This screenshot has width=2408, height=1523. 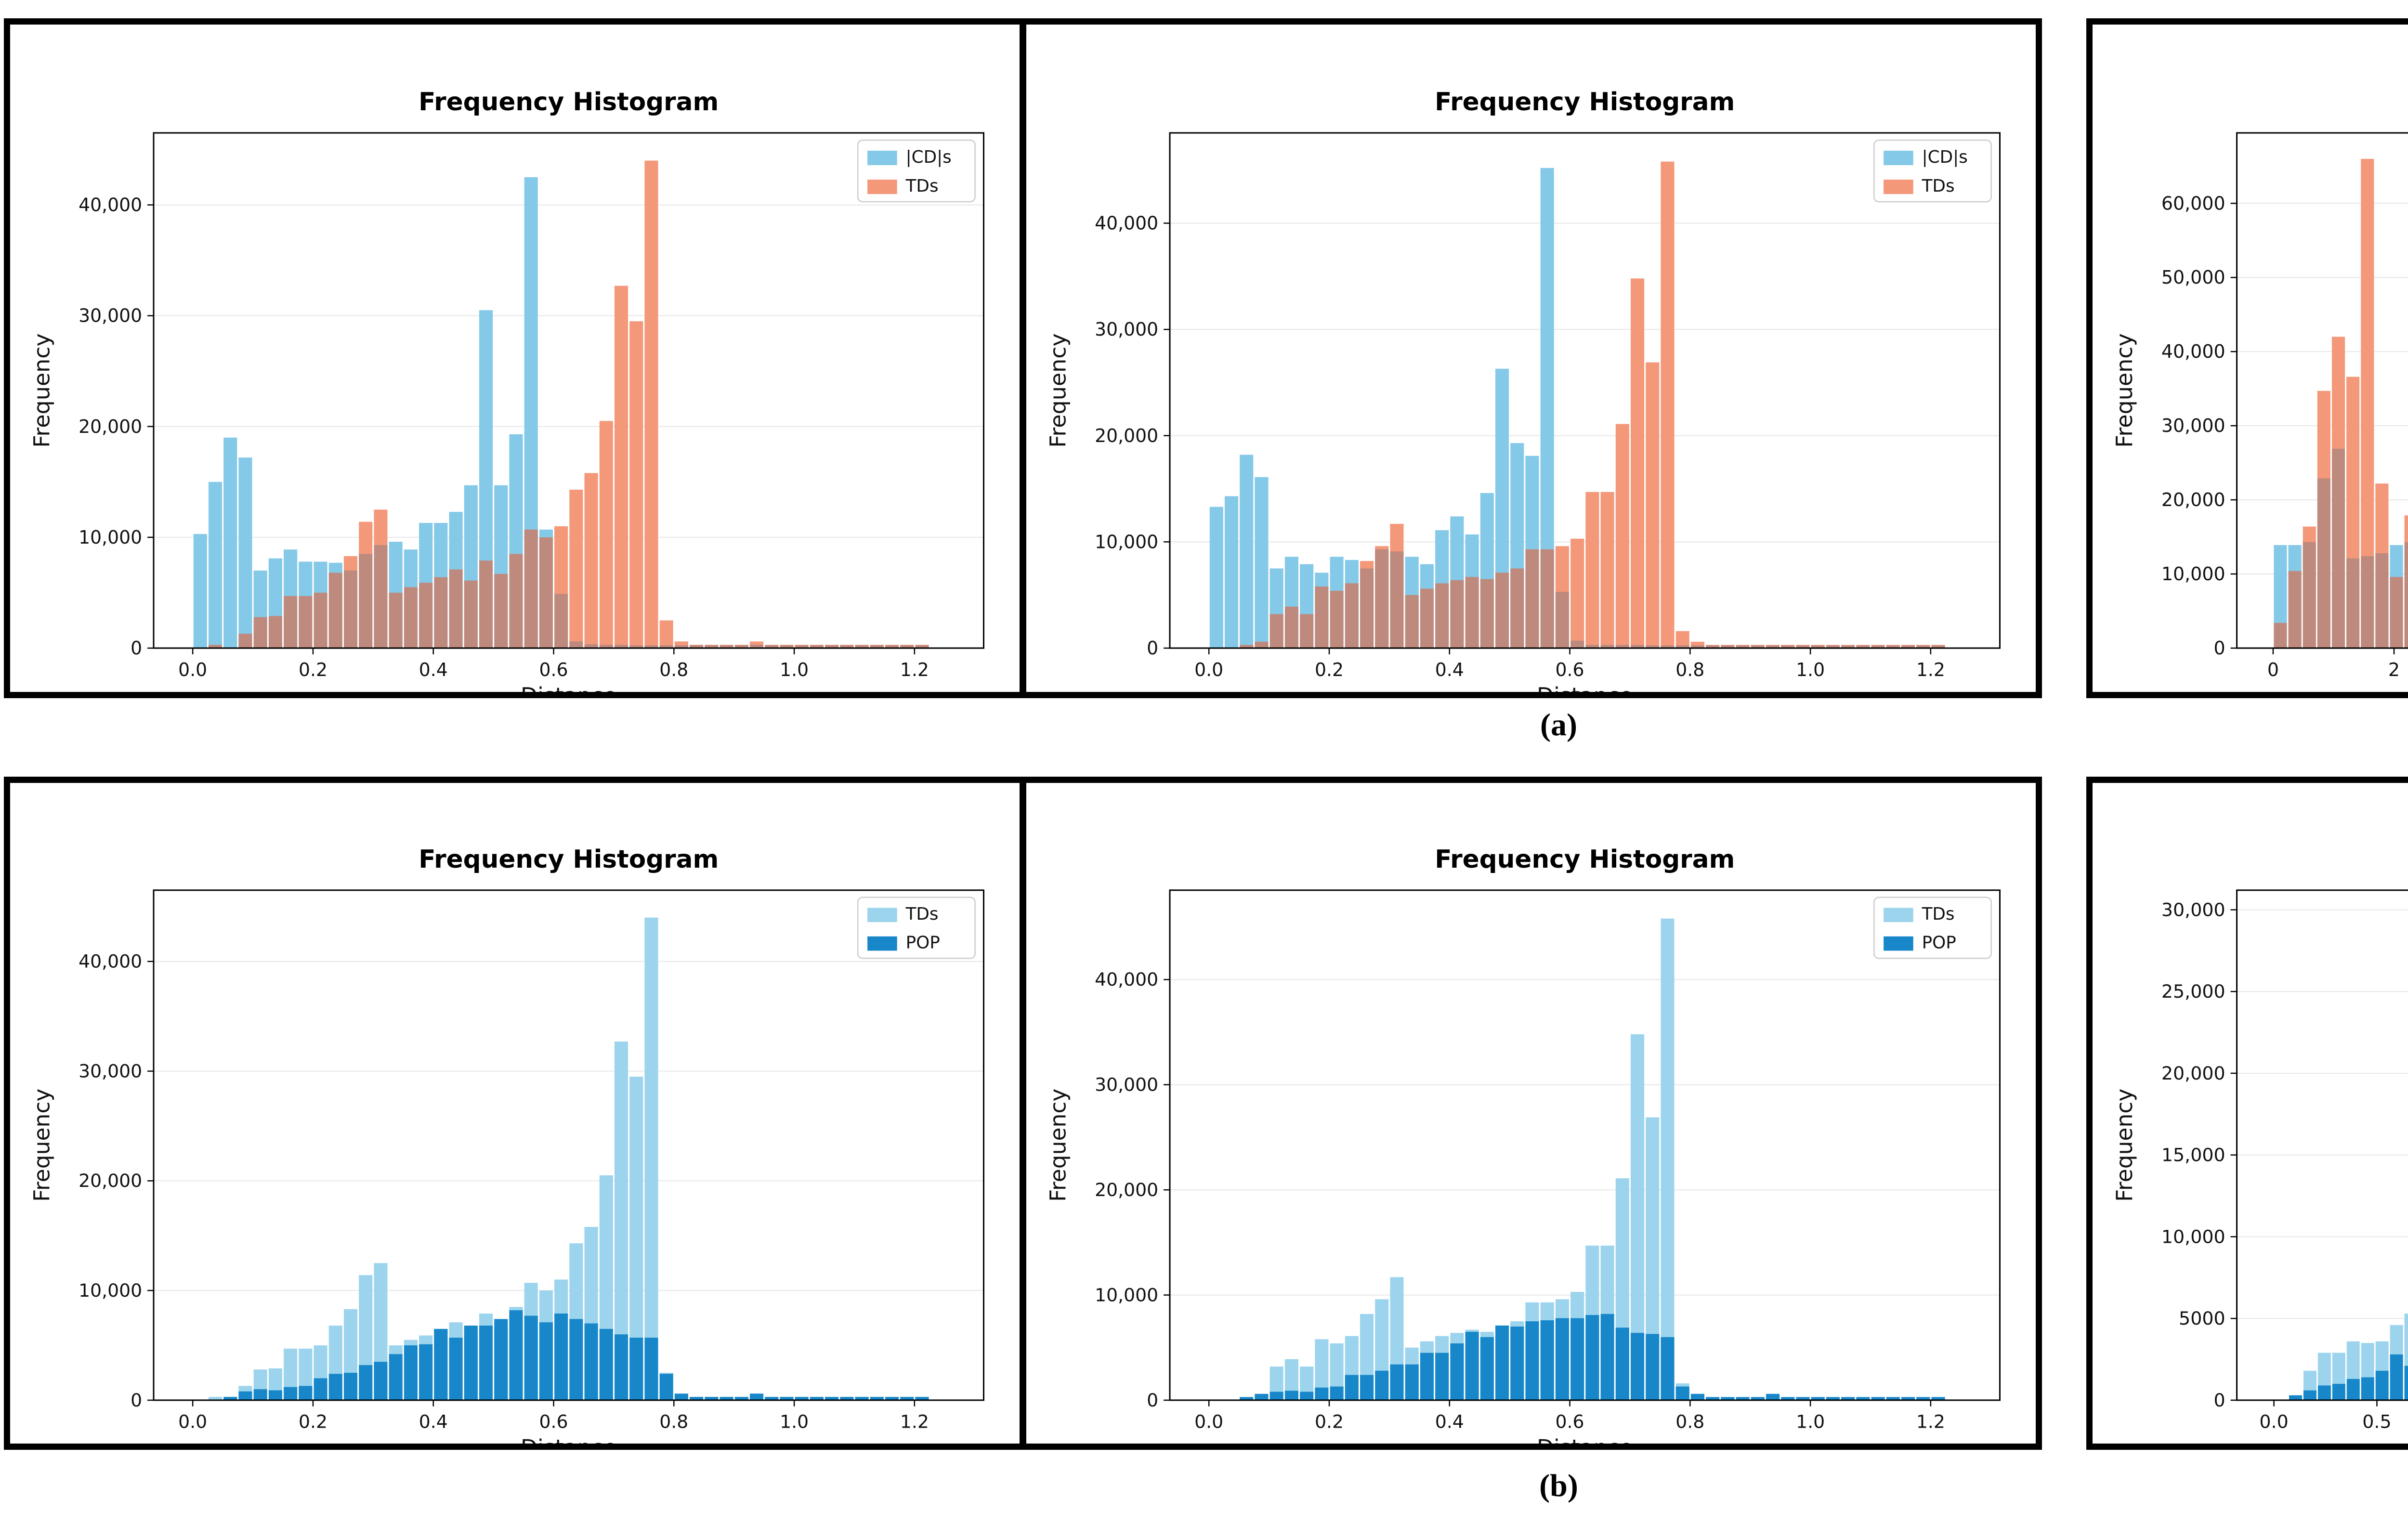 What do you see at coordinates (2394, 669) in the screenshot?
I see `x-tick-label: 2` at bounding box center [2394, 669].